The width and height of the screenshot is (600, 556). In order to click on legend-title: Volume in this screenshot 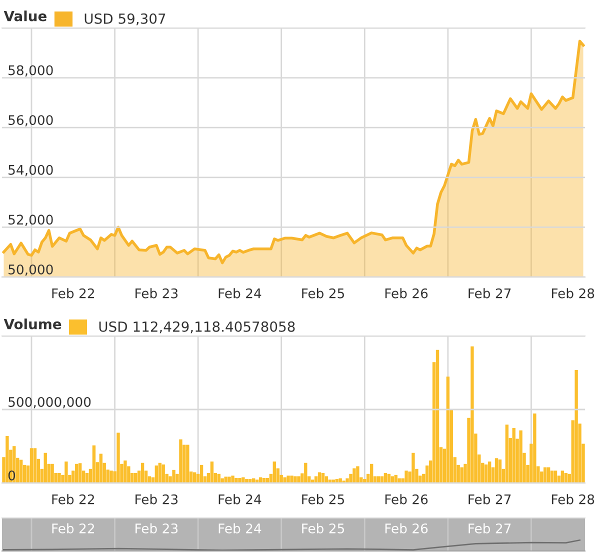, I will do `click(33, 324)`.